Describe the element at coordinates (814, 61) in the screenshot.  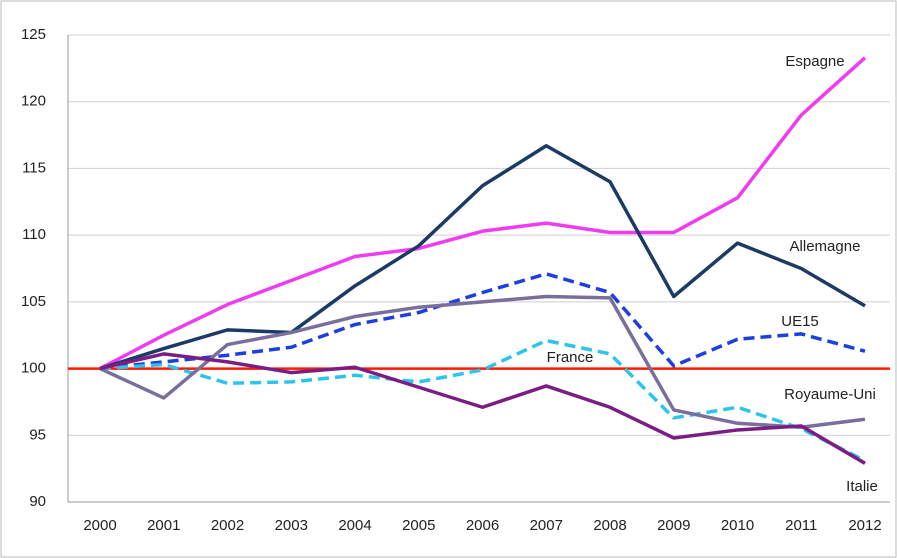
I see `series-label: Espagne` at that location.